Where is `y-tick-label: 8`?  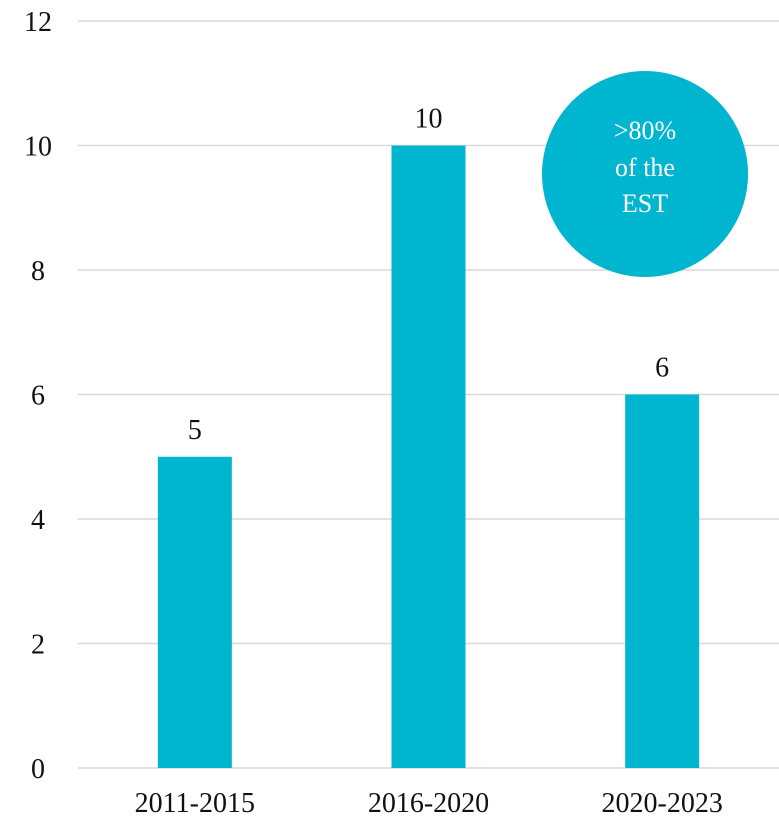 y-tick-label: 8 is located at coordinates (38, 271).